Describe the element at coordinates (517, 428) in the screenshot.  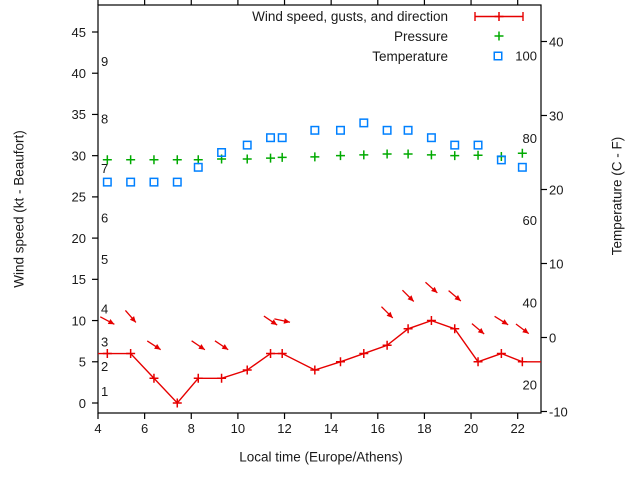
I see `svg-text: 22` at that location.